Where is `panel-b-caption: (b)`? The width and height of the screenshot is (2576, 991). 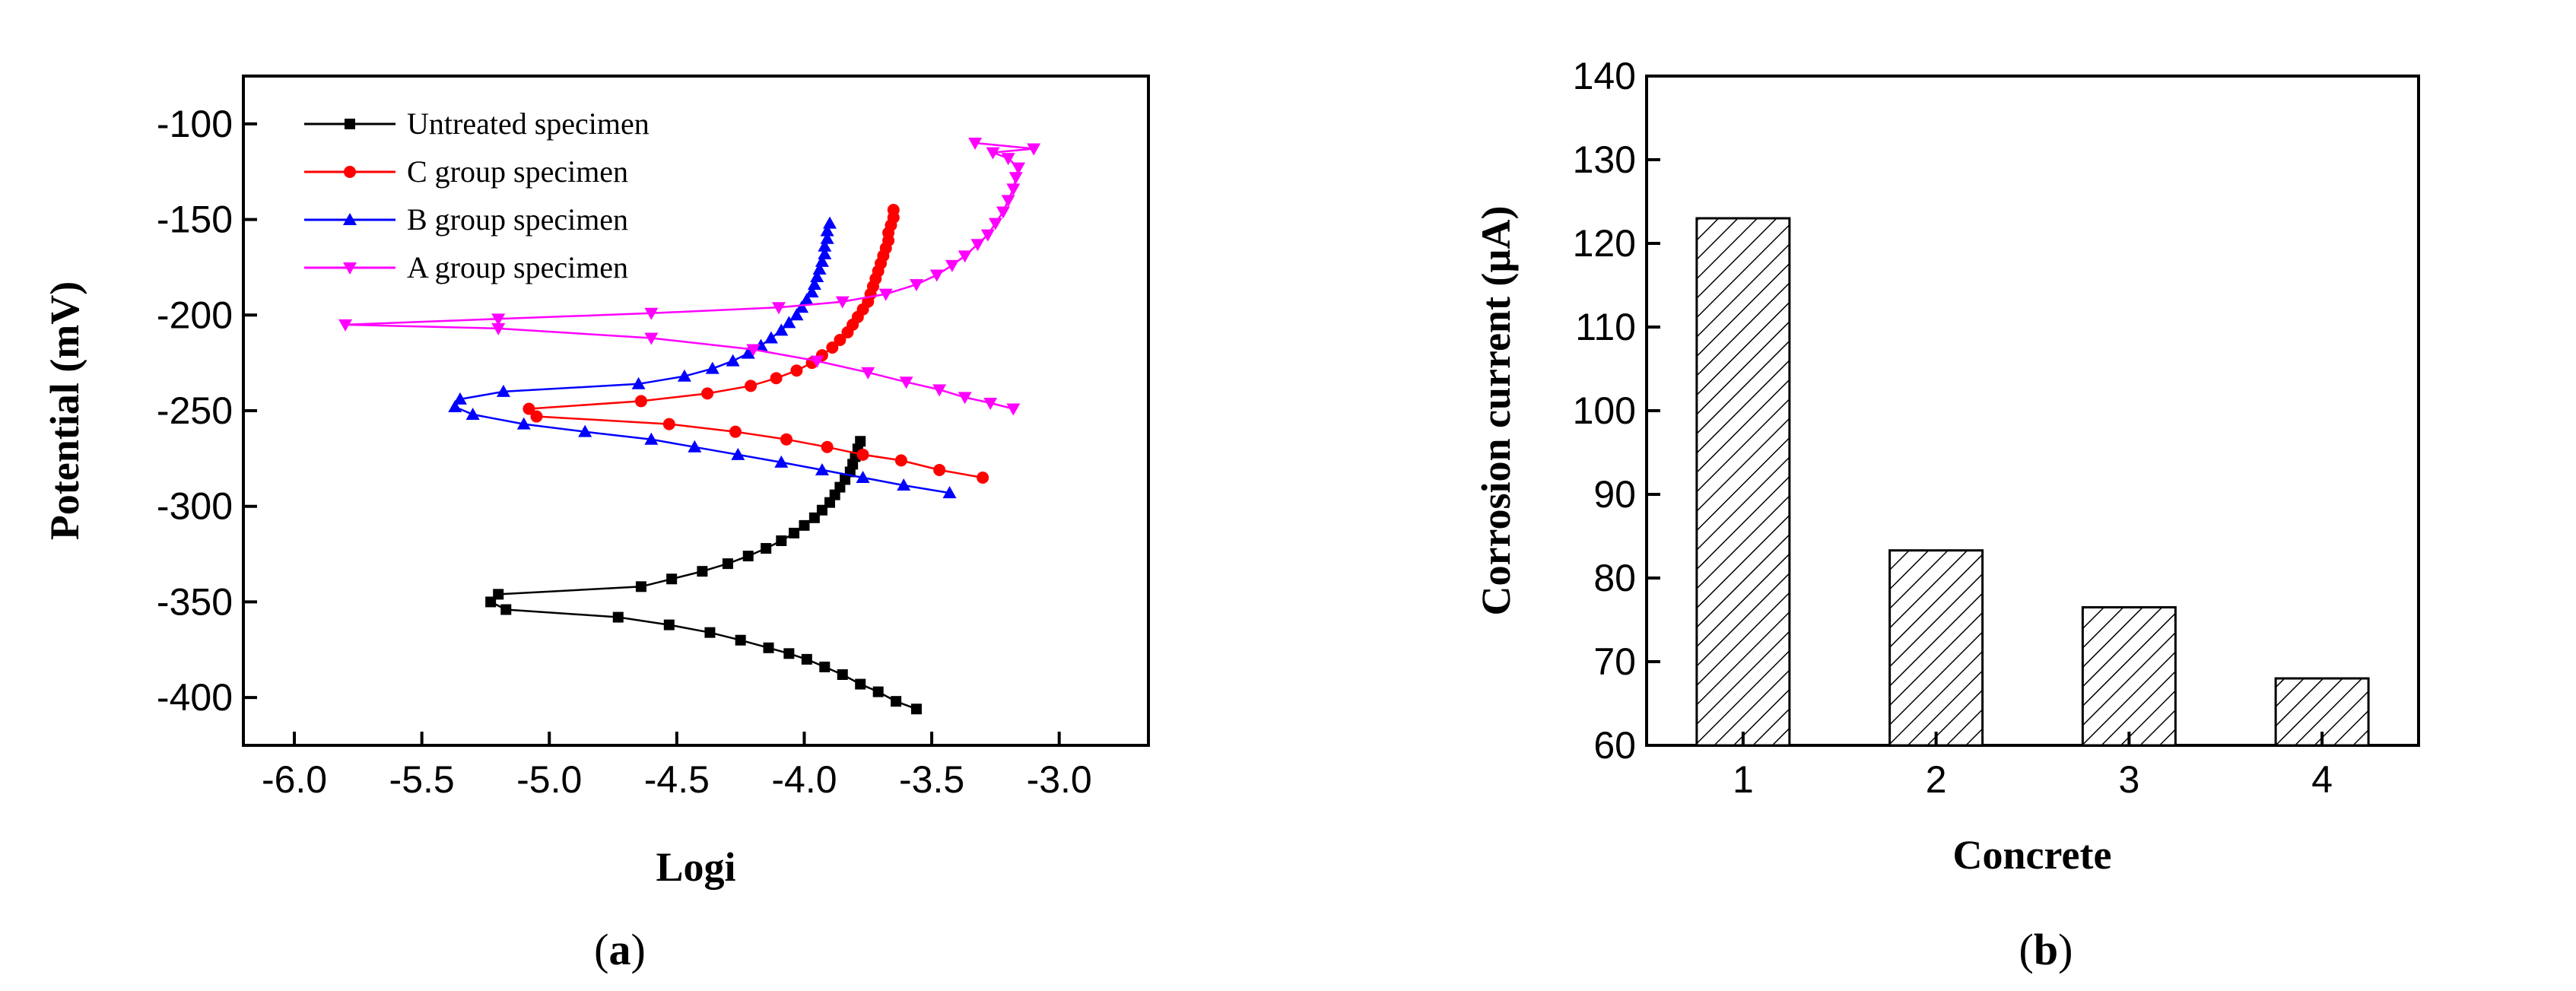
panel-b-caption: (b) is located at coordinates (2046, 949).